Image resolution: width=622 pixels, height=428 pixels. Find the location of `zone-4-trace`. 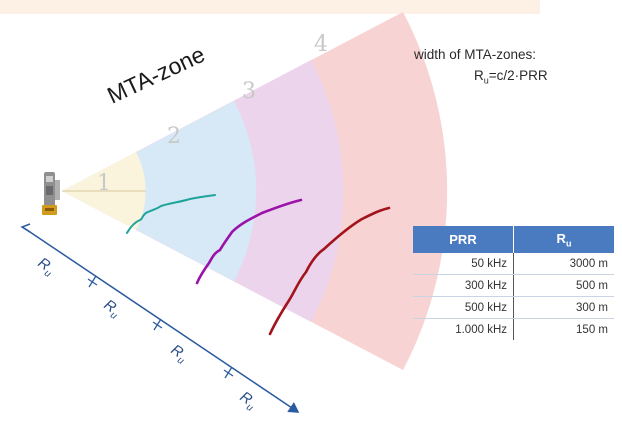

zone-4-trace is located at coordinates (329, 271).